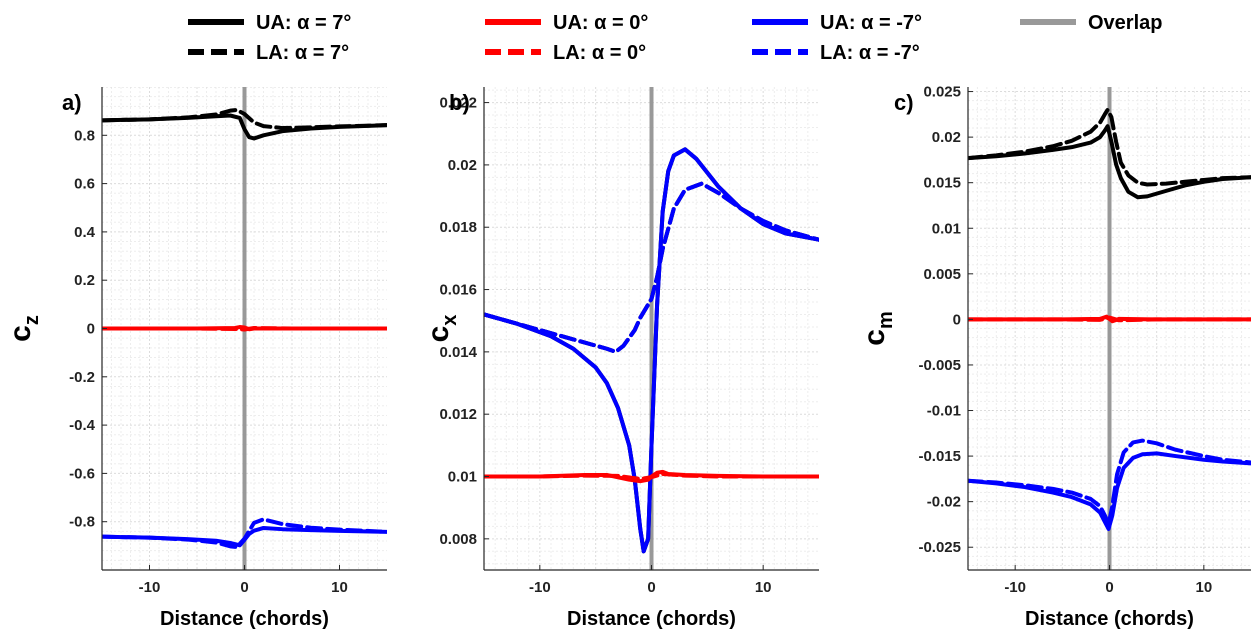 The image size is (1254, 637). What do you see at coordinates (82, 522) in the screenshot?
I see `y-tick-label: -0.8` at bounding box center [82, 522].